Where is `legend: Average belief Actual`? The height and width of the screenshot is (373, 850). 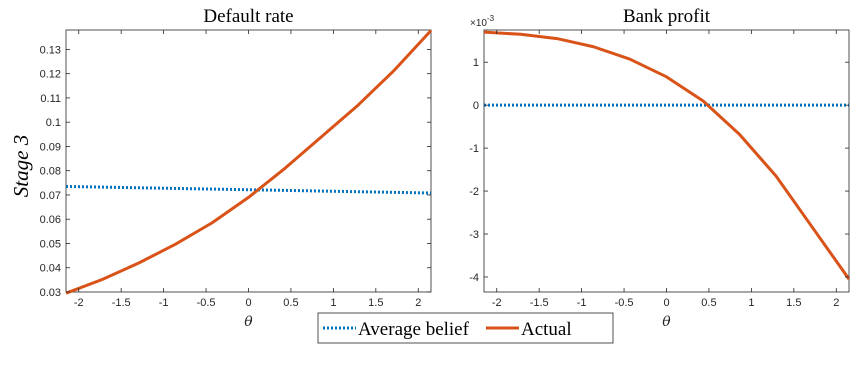
legend: Average belief Actual is located at coordinates (465, 328).